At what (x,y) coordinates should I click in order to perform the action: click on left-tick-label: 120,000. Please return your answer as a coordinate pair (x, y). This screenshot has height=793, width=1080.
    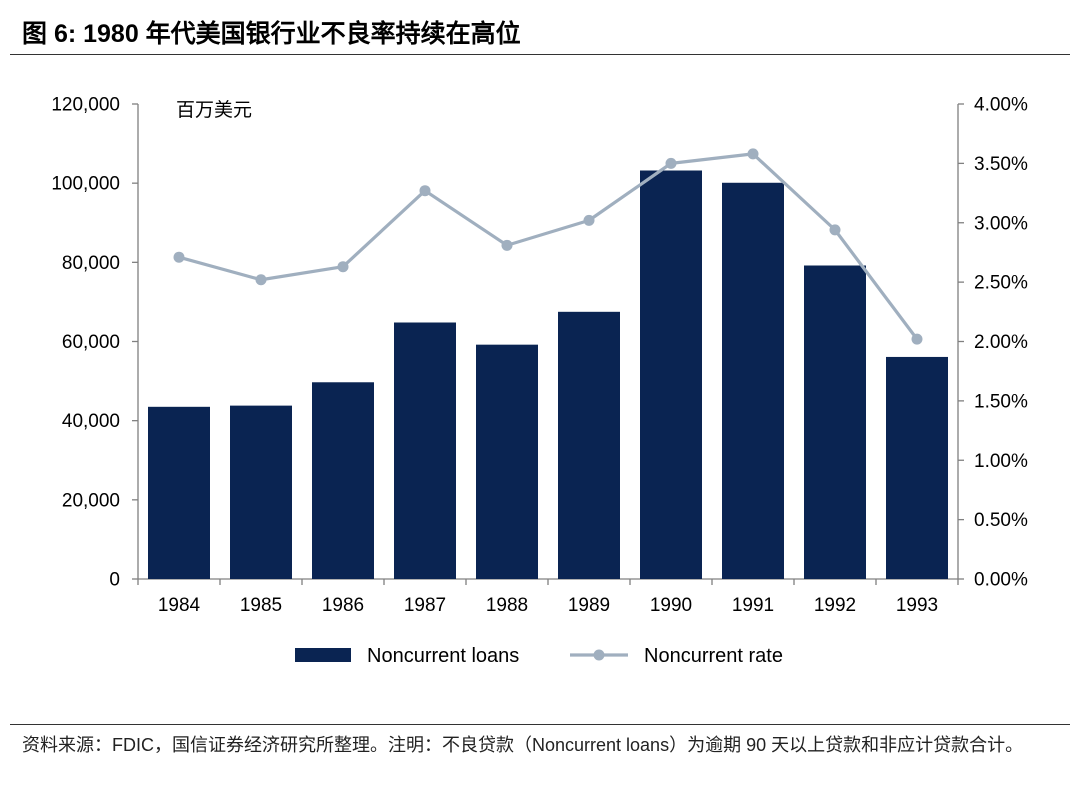
    Looking at the image, I should click on (85, 105).